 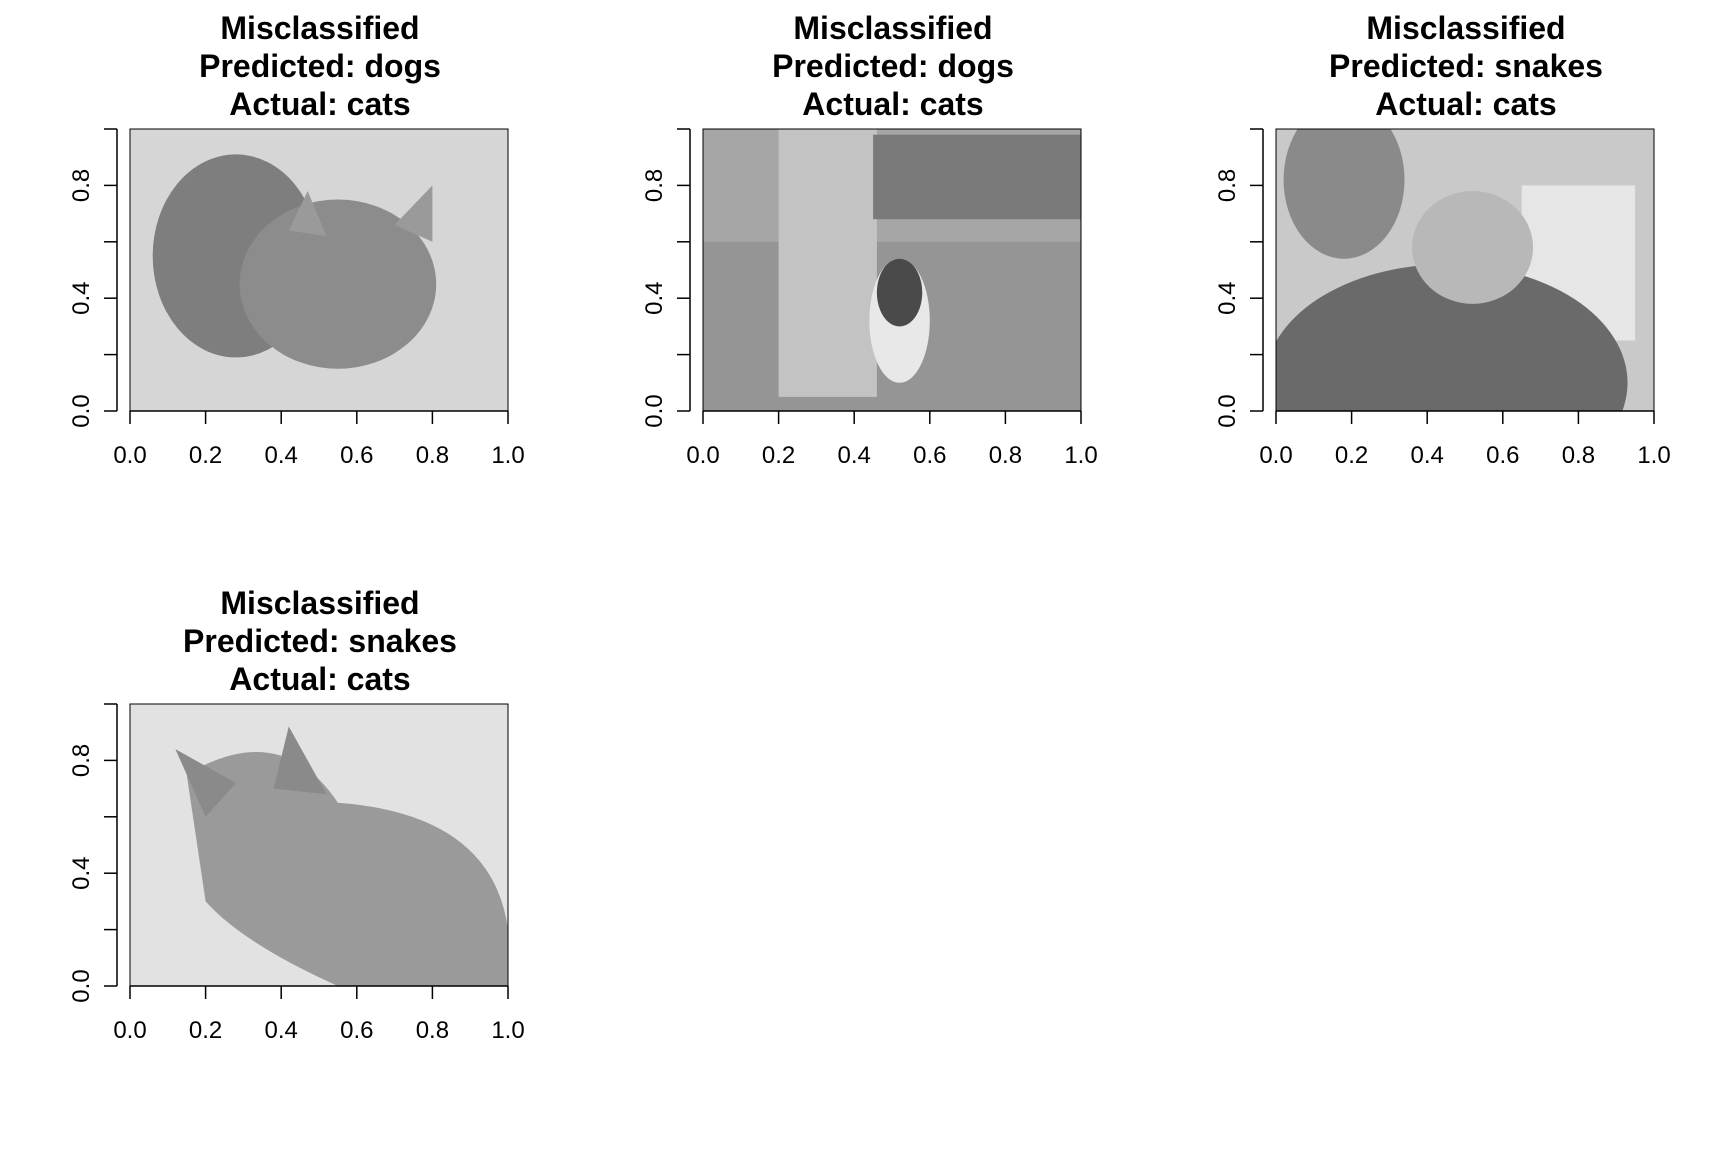 I want to click on cat-tree-platform-shape, so click(x=977, y=177).